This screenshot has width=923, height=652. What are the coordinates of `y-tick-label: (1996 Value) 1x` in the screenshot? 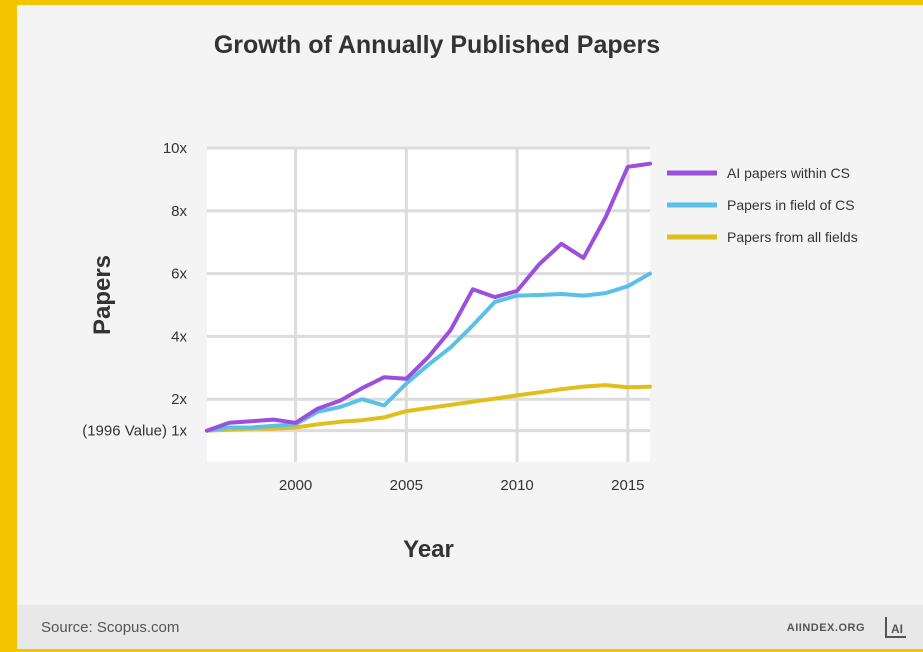 It's located at (134, 431).